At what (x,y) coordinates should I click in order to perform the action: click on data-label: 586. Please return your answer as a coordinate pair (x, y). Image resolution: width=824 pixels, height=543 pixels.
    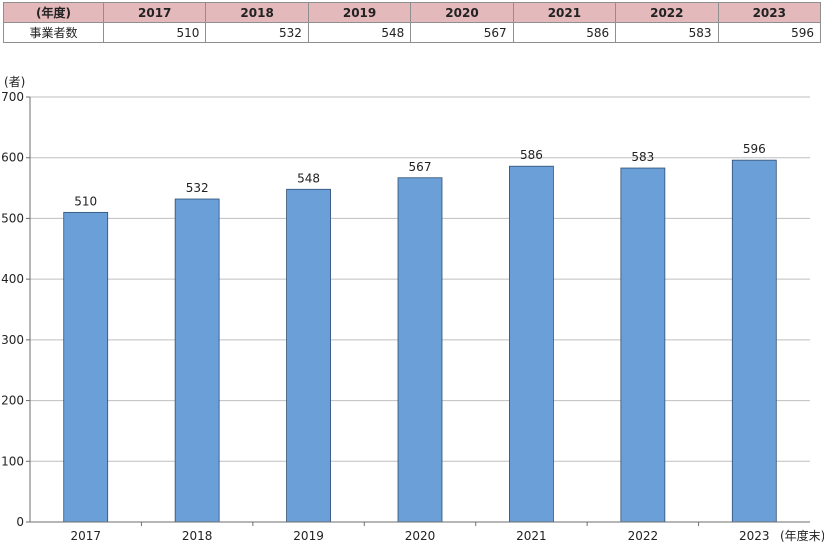
    Looking at the image, I should click on (531, 155).